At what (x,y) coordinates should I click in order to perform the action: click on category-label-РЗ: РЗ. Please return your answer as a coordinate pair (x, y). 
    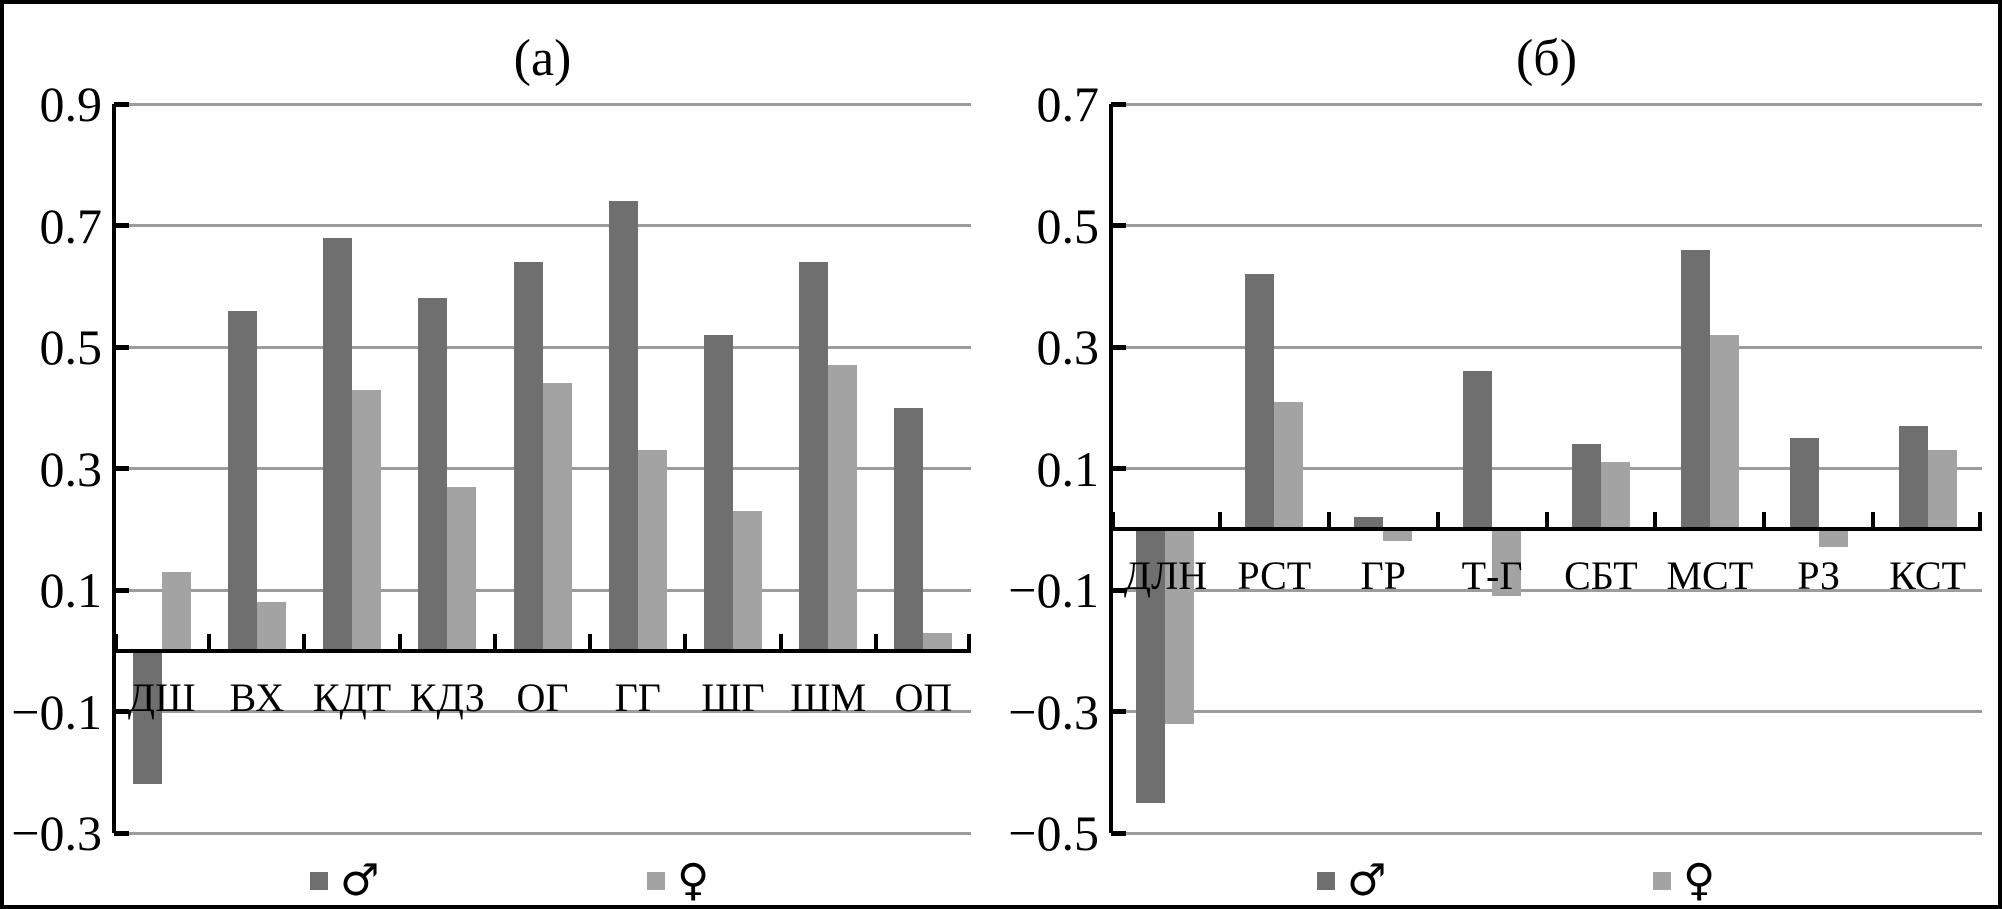
    Looking at the image, I should click on (1819, 576).